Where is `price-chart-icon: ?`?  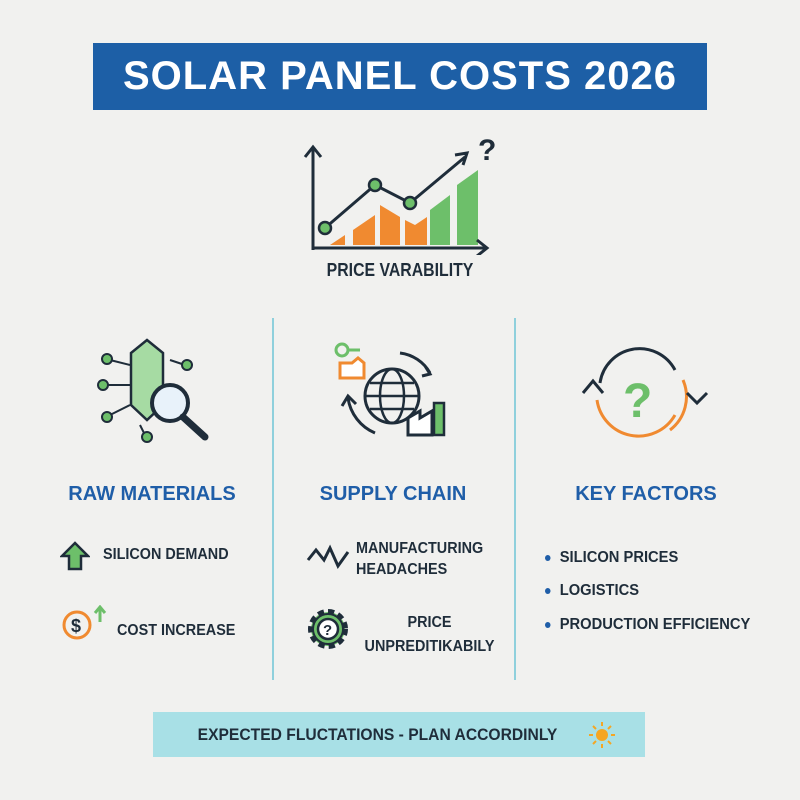
price-chart-icon: ? is located at coordinates (399, 194).